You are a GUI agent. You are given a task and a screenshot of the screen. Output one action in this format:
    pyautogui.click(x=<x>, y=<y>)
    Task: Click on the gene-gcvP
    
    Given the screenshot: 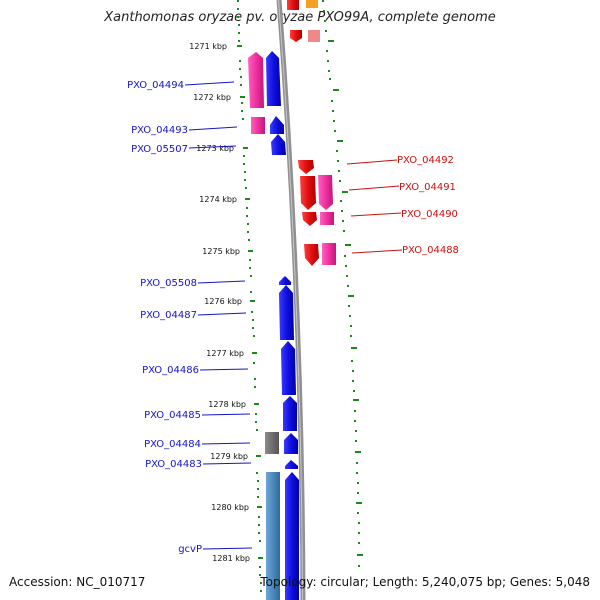 What is the action you would take?
    pyautogui.click(x=282, y=536)
    